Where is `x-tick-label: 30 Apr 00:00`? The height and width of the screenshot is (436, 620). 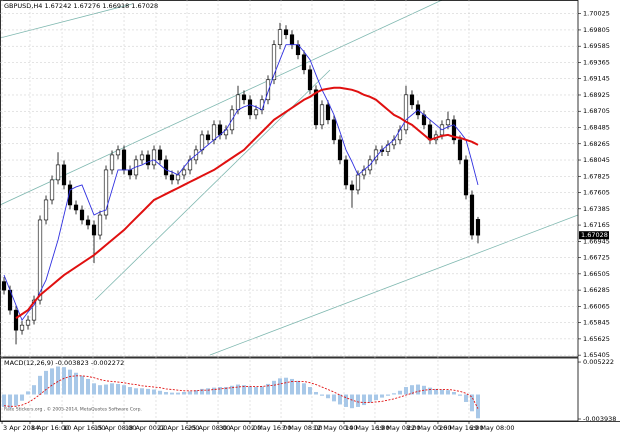
x-tick-label: 30 Apr 00:00 is located at coordinates (240, 428).